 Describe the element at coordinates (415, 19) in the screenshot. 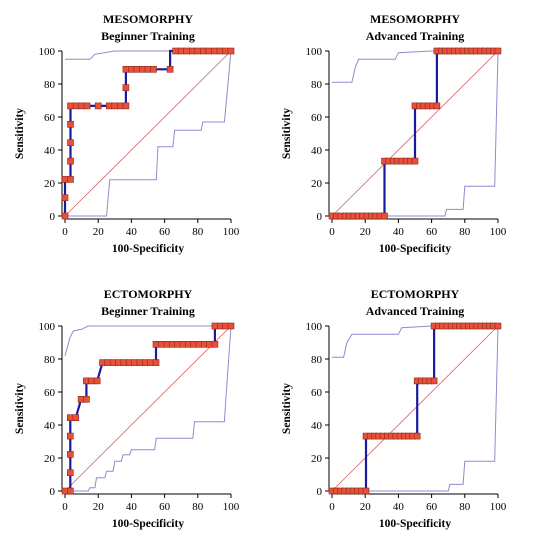

I see `chart-title: MESOMORPHY` at that location.